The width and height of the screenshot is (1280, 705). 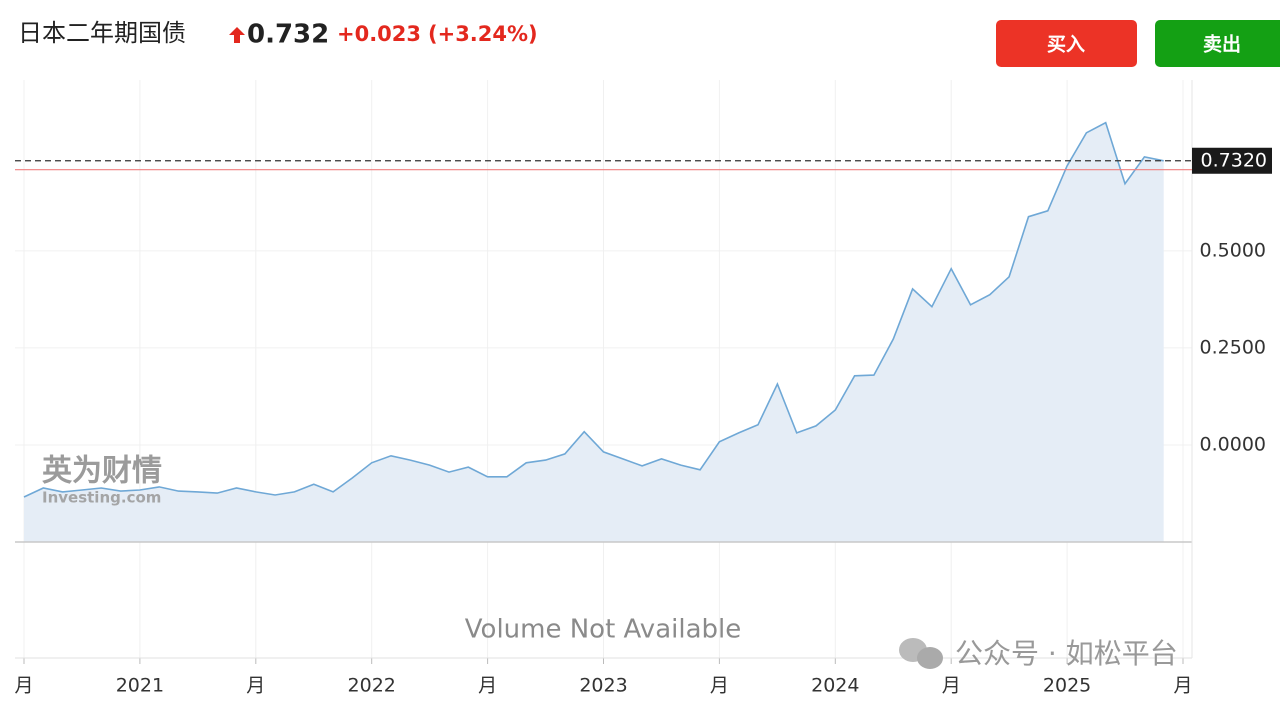 I want to click on y-tick-label: 0.5000, so click(x=1233, y=250).